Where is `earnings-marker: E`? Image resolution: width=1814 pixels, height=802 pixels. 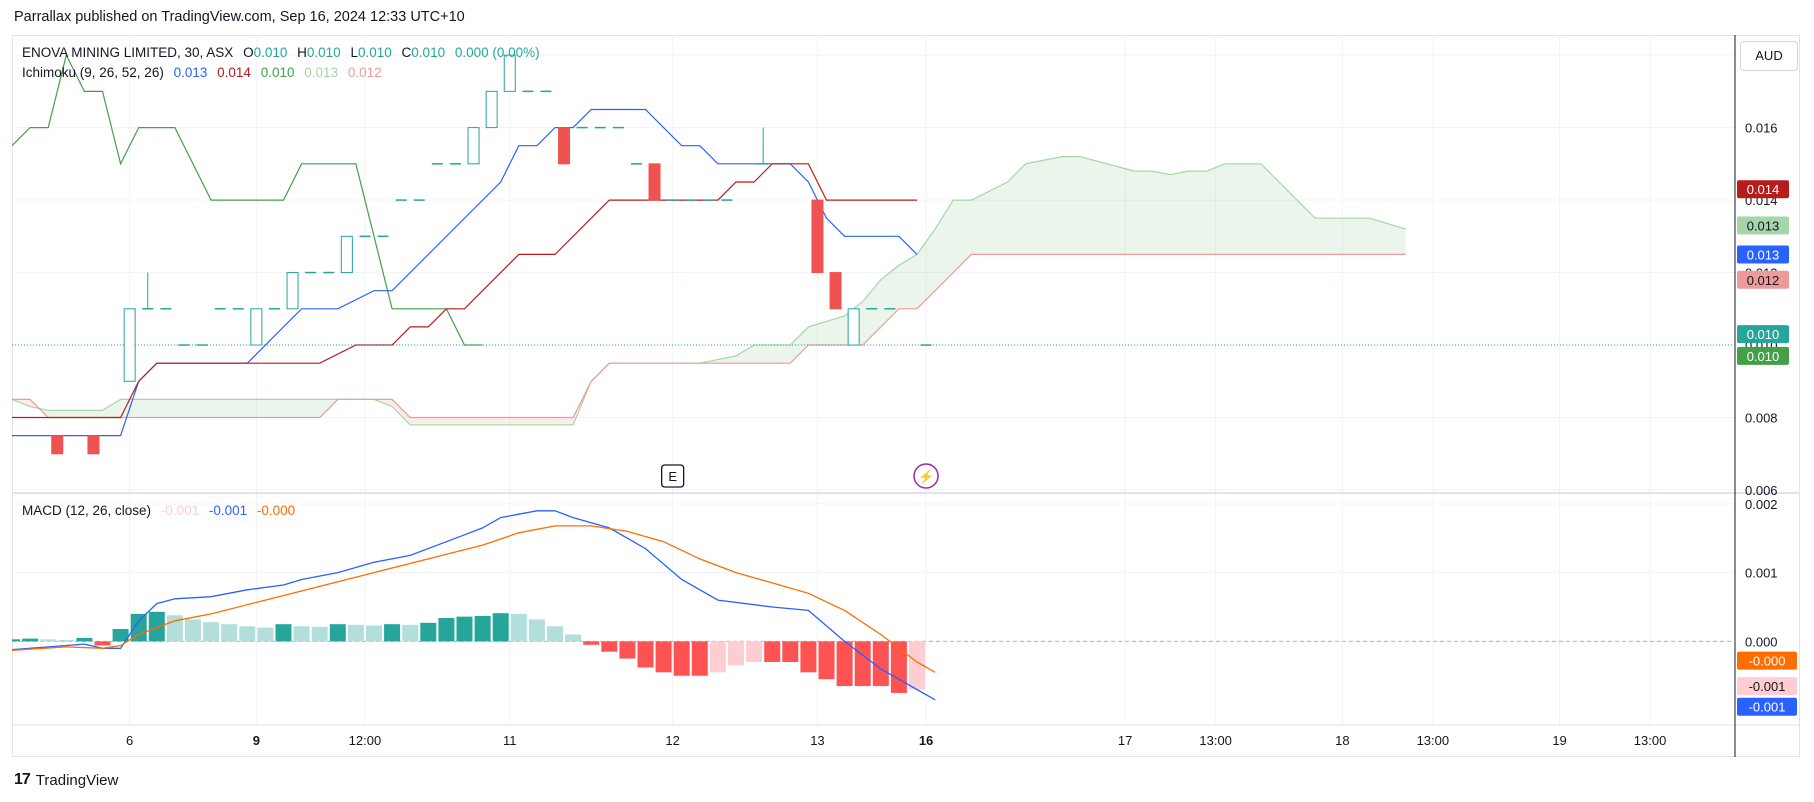 earnings-marker: E is located at coordinates (673, 476).